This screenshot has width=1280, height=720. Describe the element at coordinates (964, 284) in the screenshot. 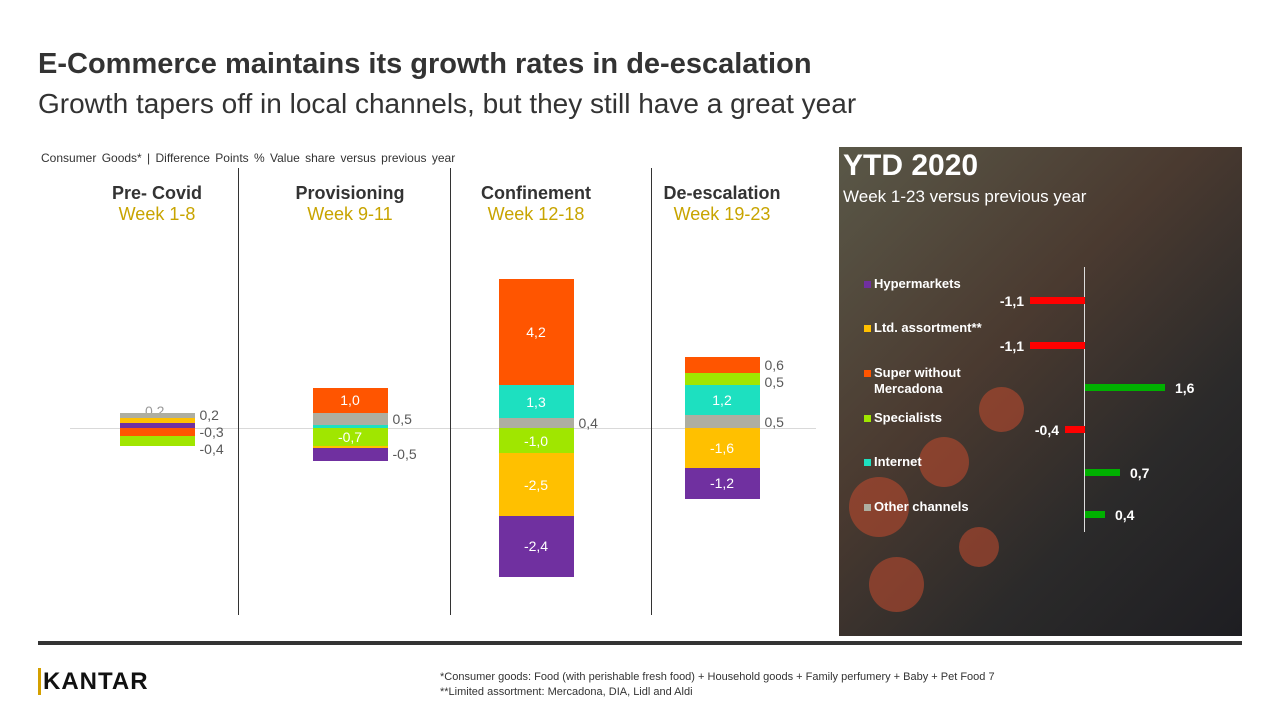

I see `legend-item: Hypermarkets` at that location.